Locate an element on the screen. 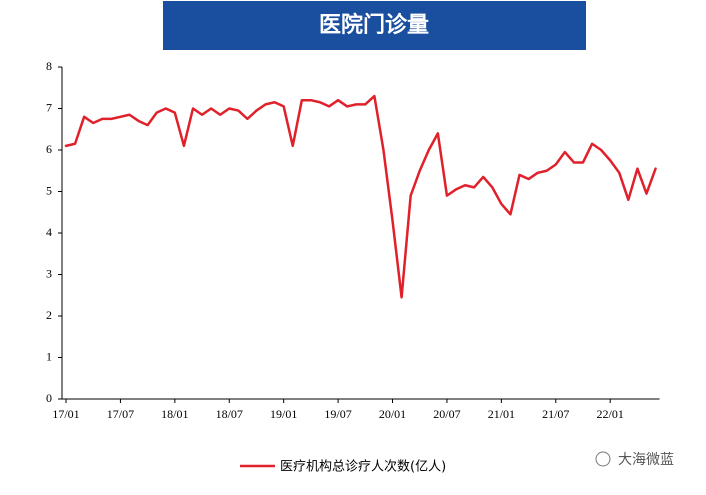 This screenshot has height=495, width=706. x-tick-label: 19/01 is located at coordinates (283, 414).